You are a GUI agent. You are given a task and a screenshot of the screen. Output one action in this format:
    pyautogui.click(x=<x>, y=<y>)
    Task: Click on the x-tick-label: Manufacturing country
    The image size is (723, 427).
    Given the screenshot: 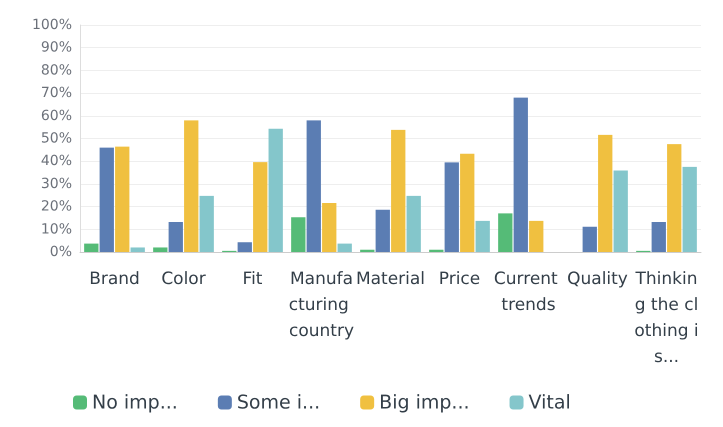 What is the action you would take?
    pyautogui.click(x=321, y=305)
    